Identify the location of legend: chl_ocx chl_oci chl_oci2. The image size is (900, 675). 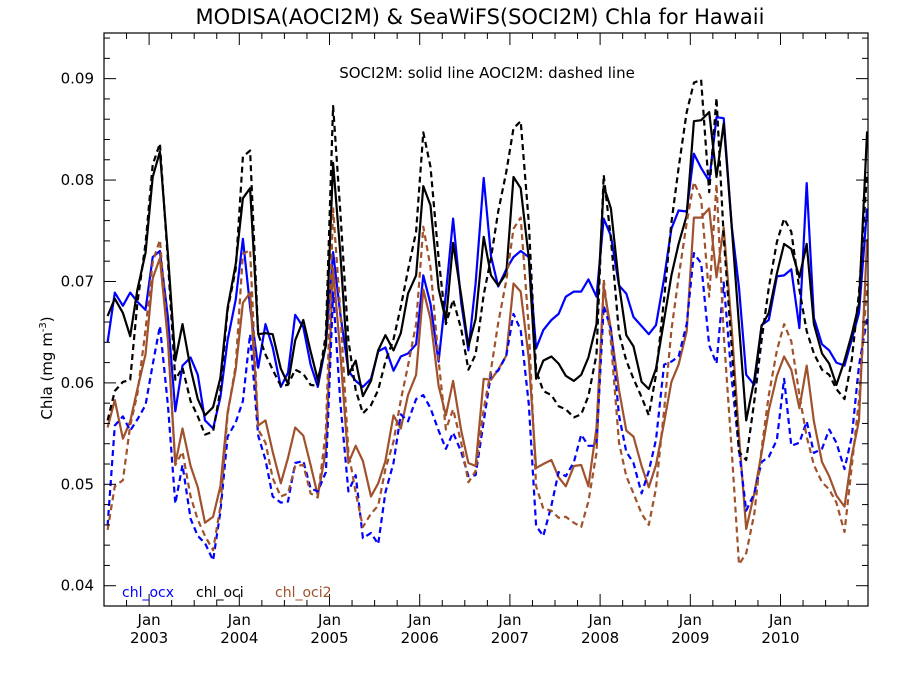
(227, 593).